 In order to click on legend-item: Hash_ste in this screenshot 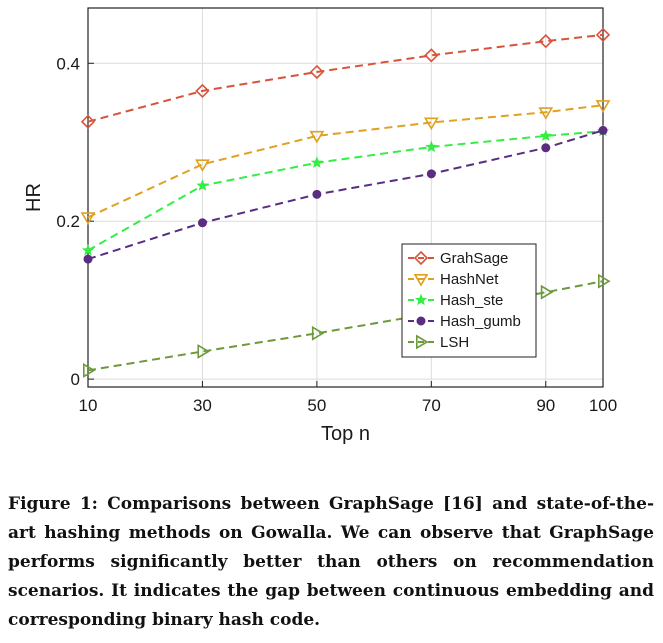, I will do `click(455, 300)`.